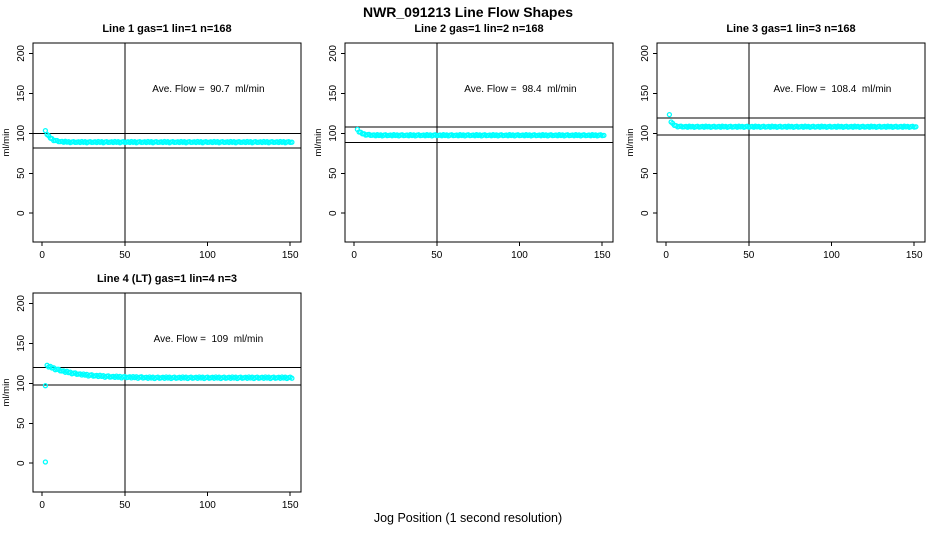 The image size is (936, 540). I want to click on figure-title: NWR_091213 Line Flow Shapes, so click(468, 12).